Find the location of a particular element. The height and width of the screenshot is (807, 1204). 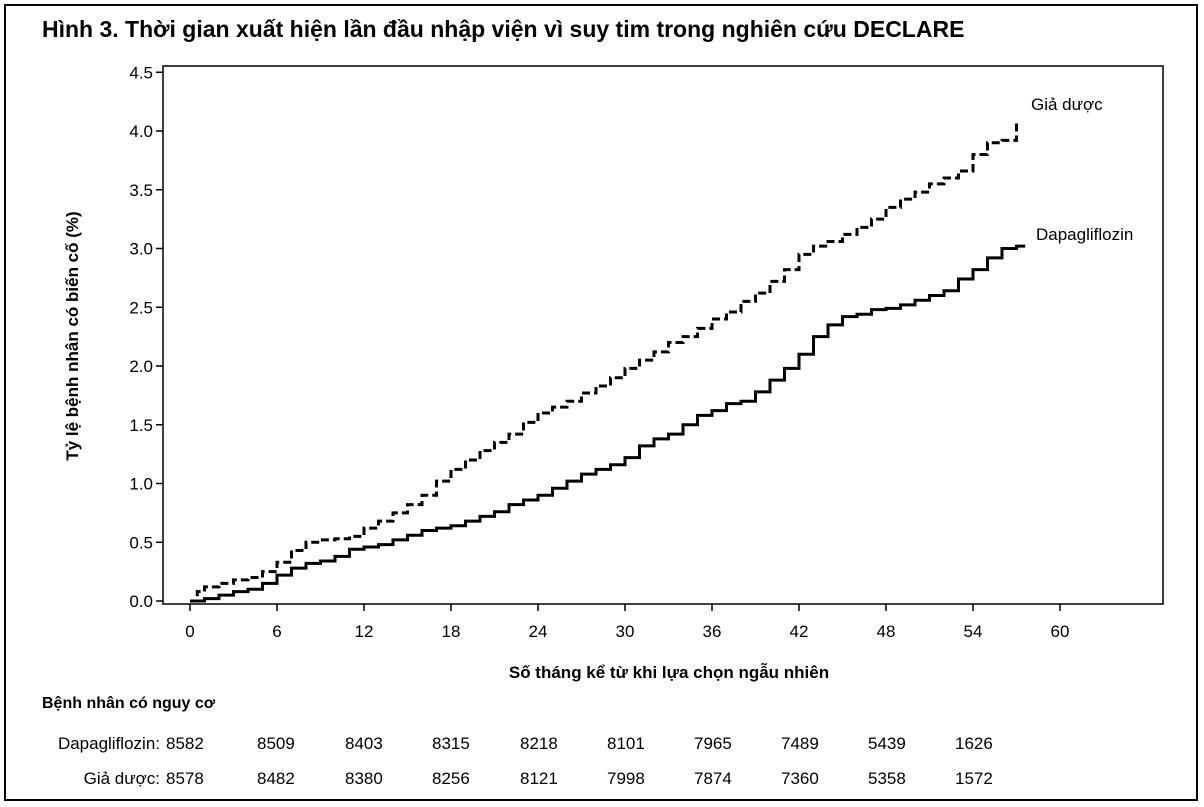

x-tick-label: 54 is located at coordinates (973, 631).